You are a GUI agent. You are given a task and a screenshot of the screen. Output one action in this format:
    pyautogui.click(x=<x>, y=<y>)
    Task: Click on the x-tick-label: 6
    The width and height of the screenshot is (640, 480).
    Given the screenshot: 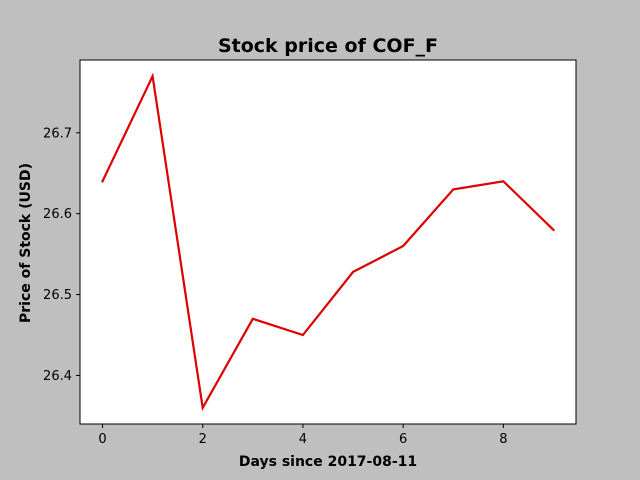 What is the action you would take?
    pyautogui.click(x=403, y=439)
    